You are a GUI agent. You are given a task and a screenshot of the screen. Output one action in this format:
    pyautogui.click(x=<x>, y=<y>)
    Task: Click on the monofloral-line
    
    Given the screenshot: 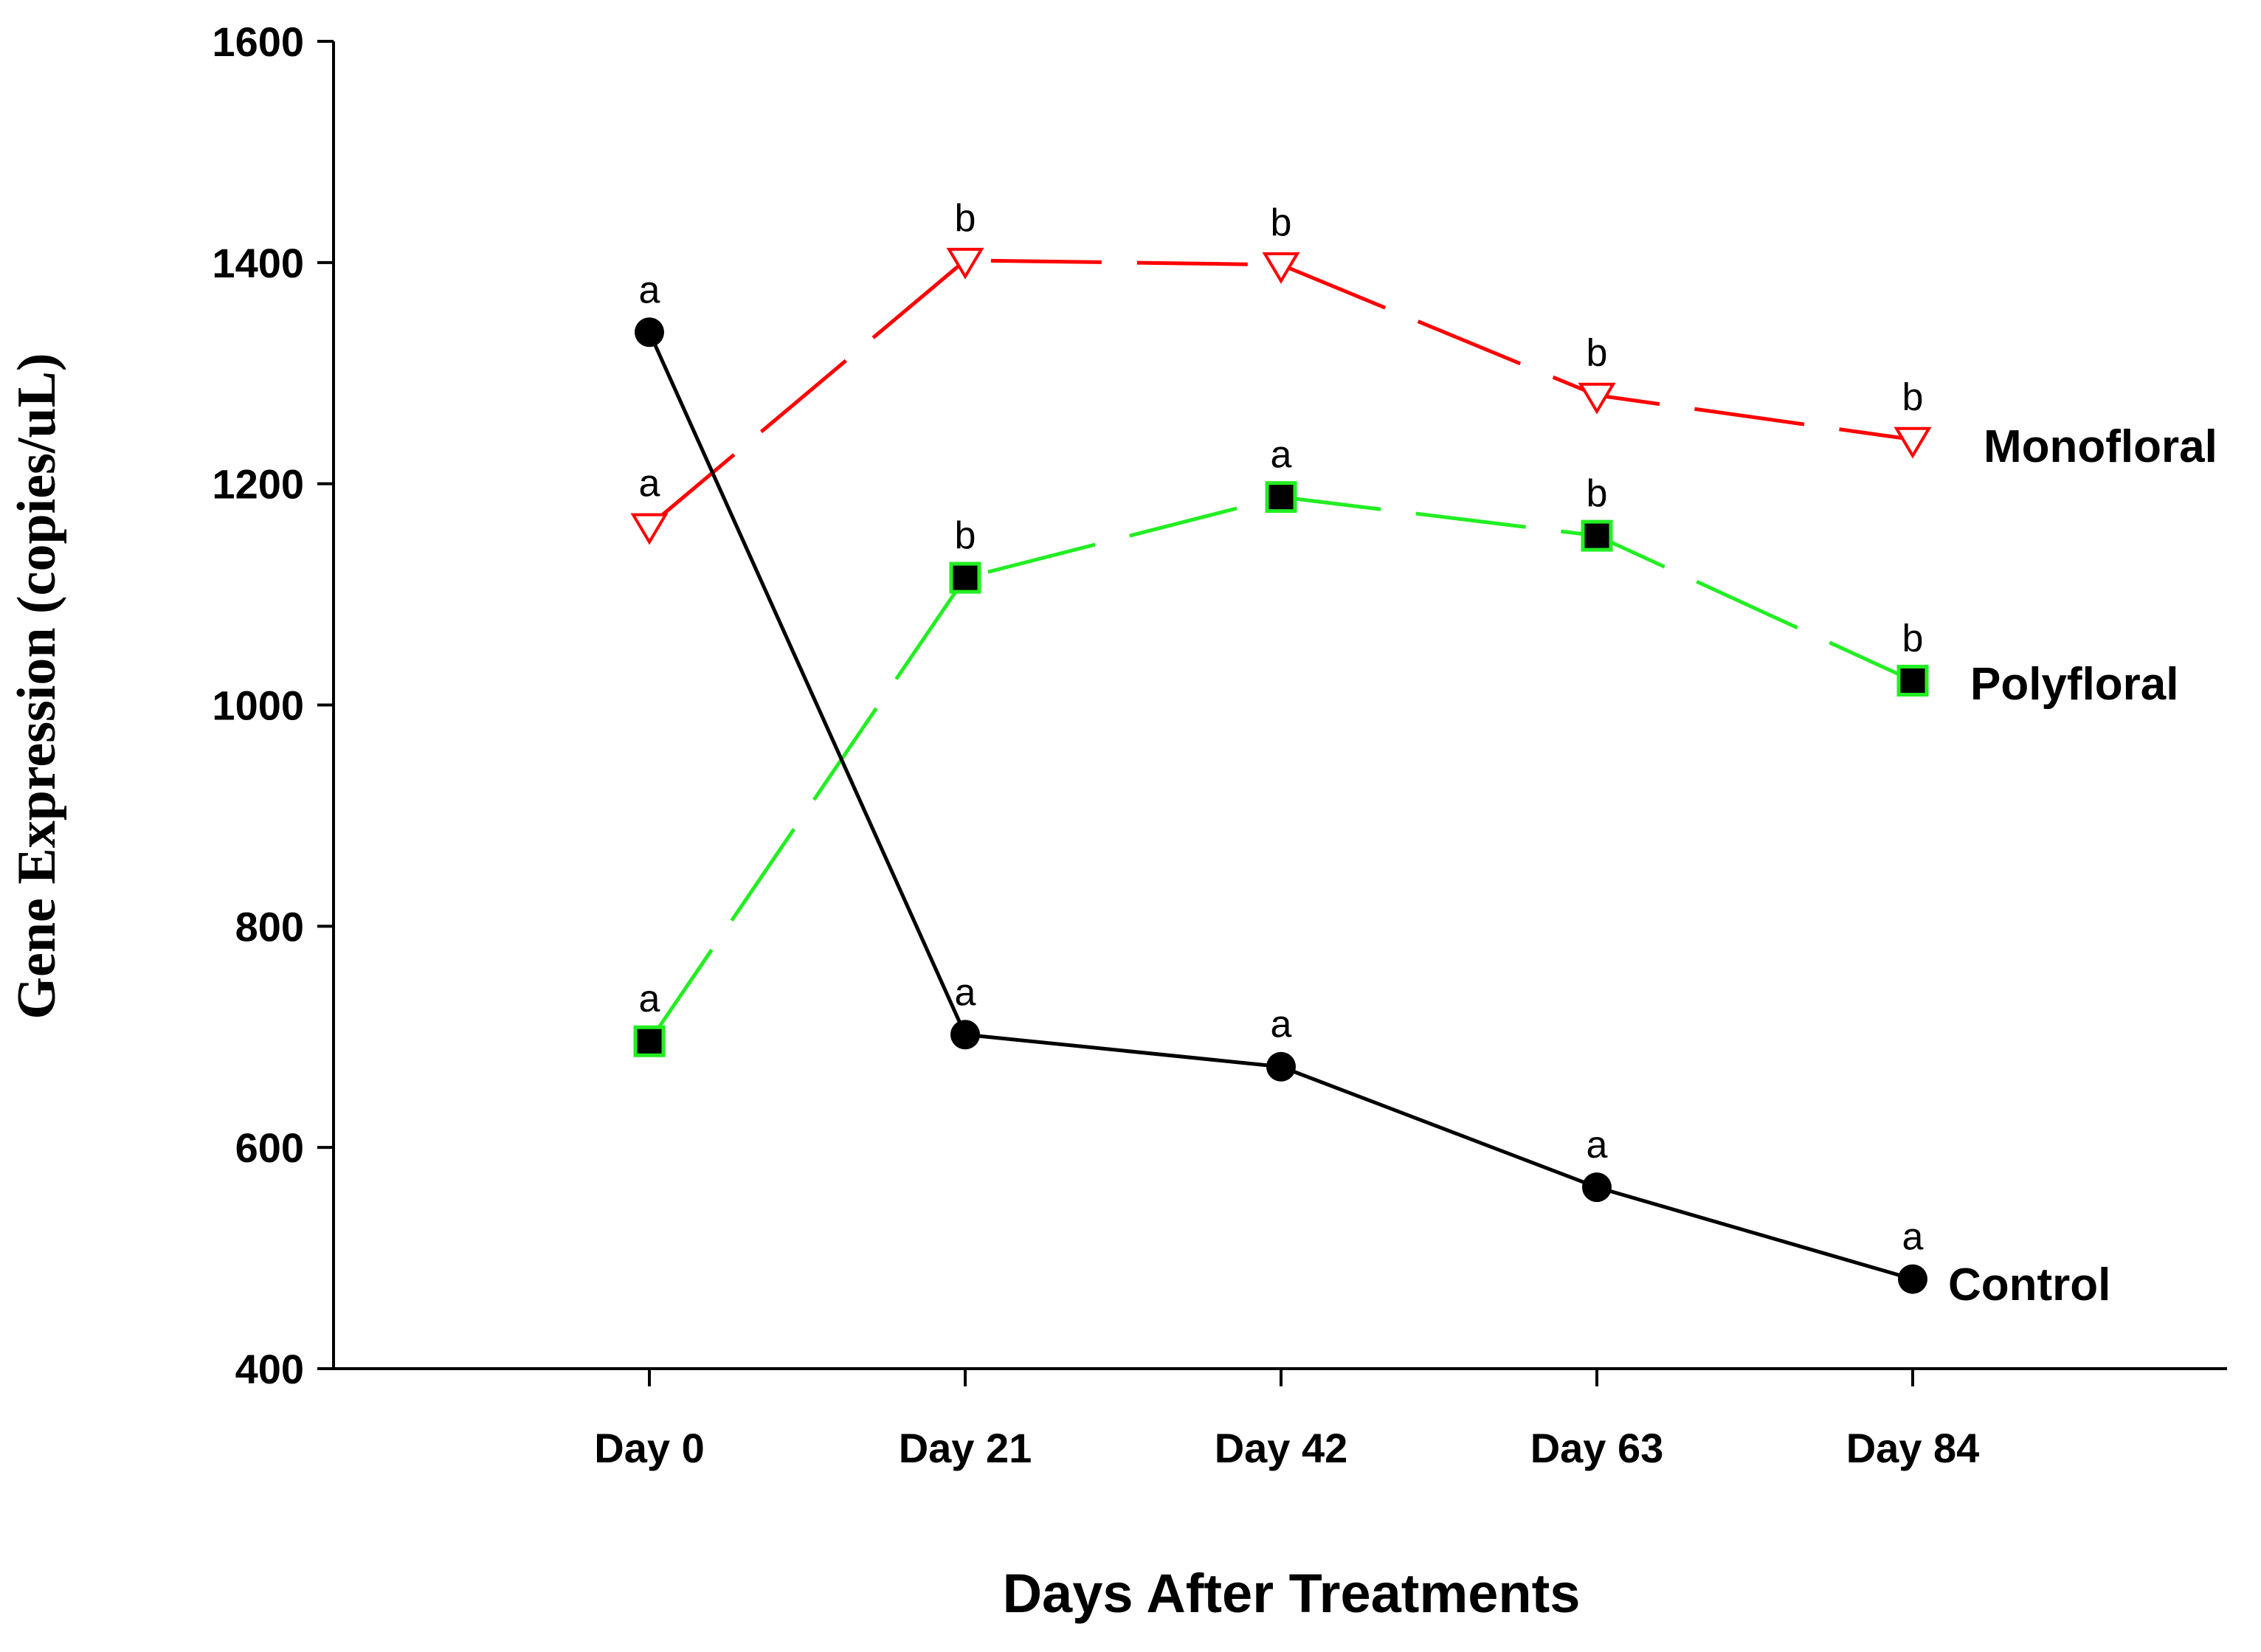 What is the action you would take?
    pyautogui.click(x=1280, y=393)
    